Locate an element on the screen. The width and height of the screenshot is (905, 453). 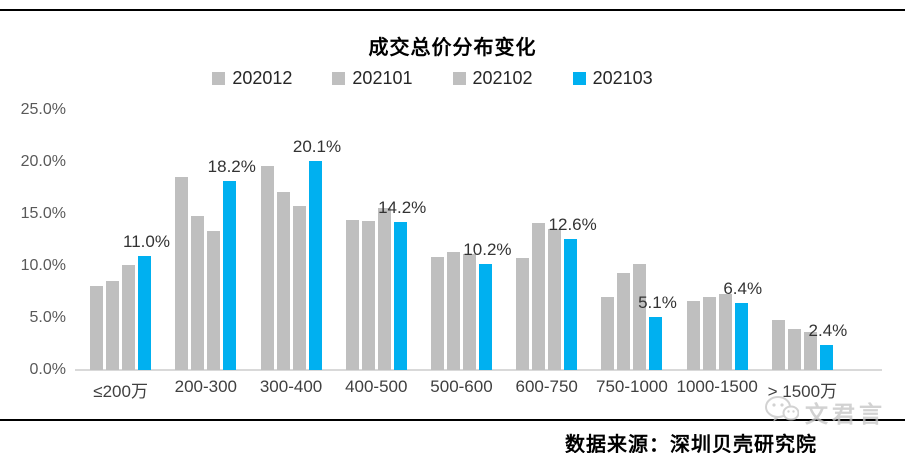
watermark: 文君言 is located at coordinates (825, 412).